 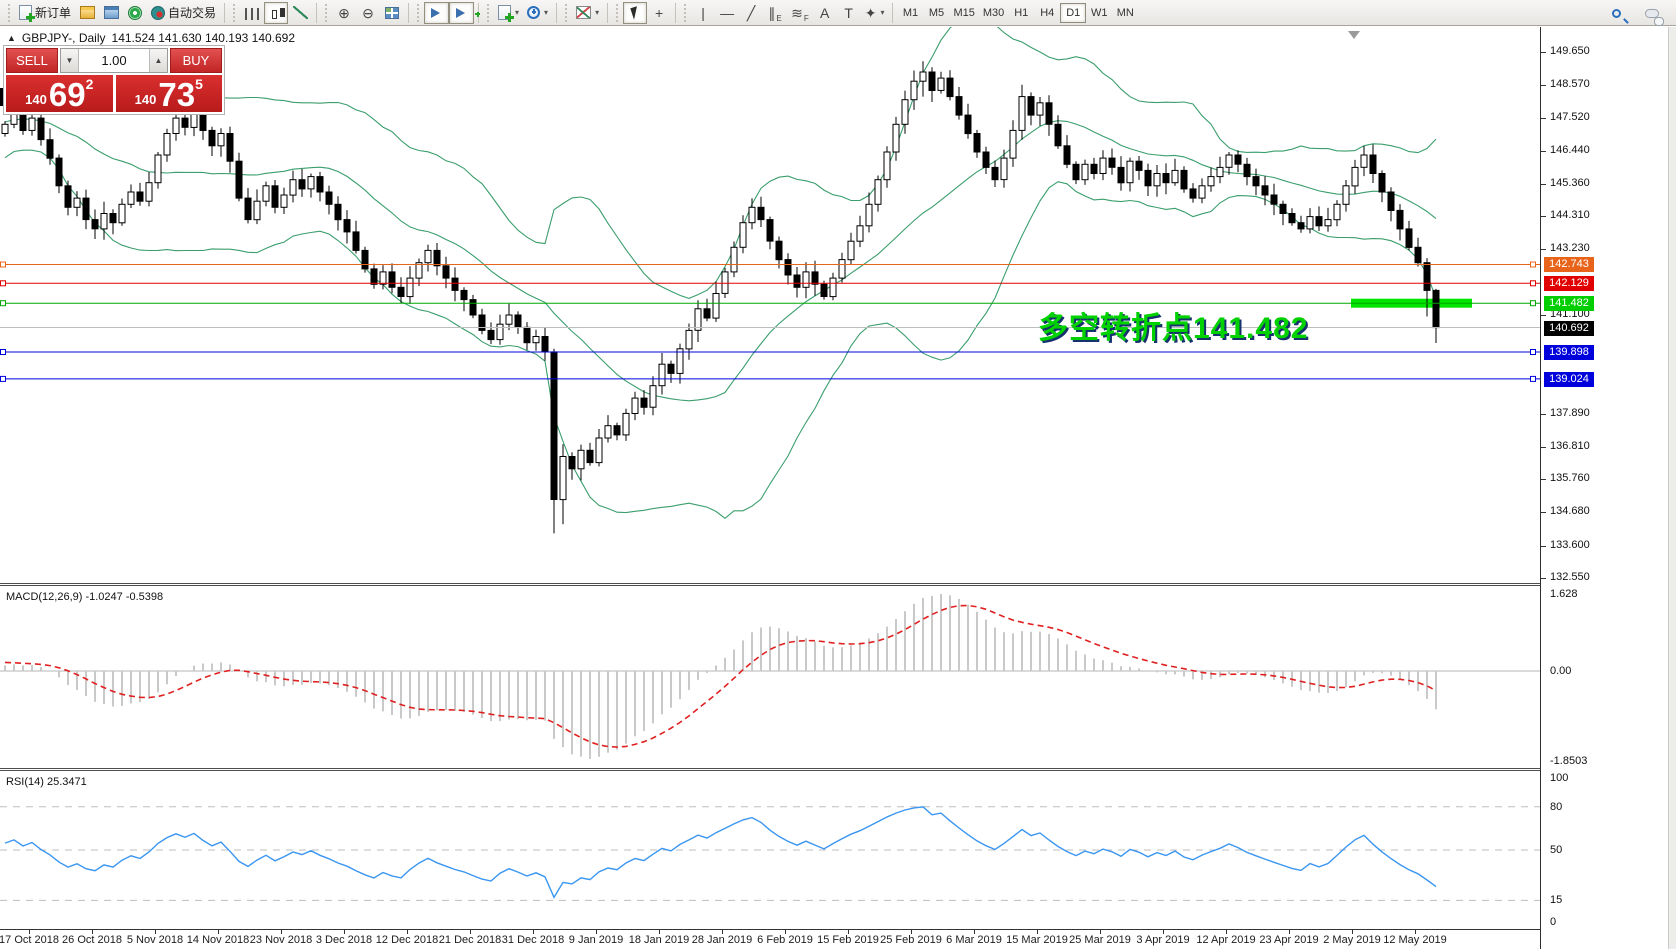 What do you see at coordinates (45, 13) in the screenshot?
I see `new-order-button: 新订单` at bounding box center [45, 13].